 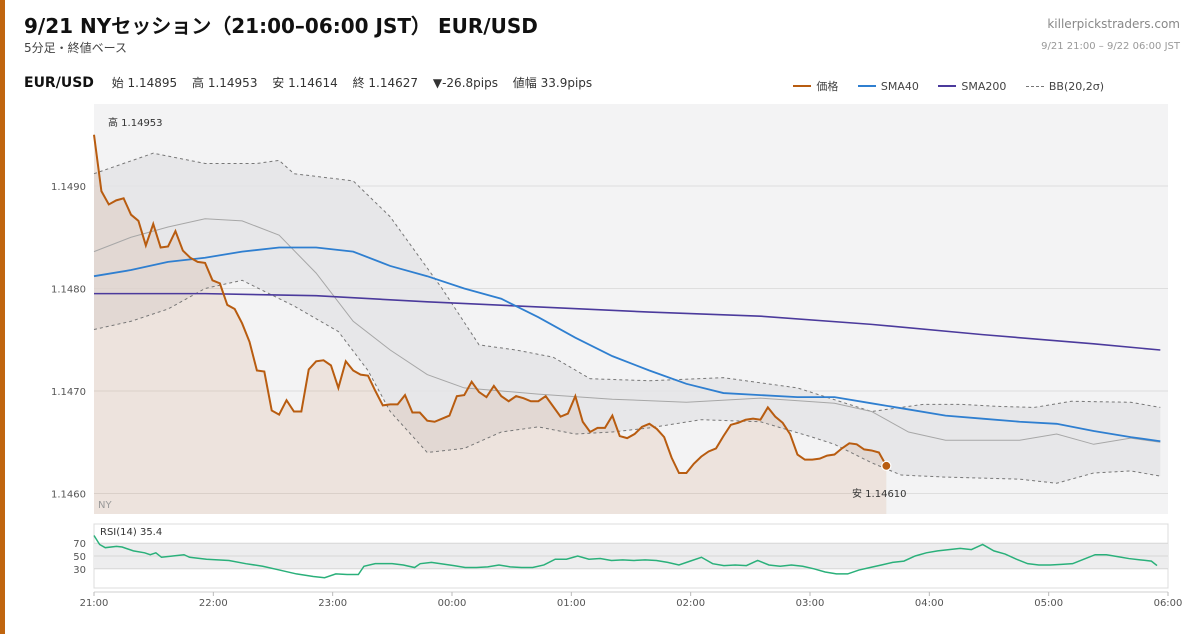 What do you see at coordinates (827, 86) in the screenshot?
I see `legend-price-label: 価格` at bounding box center [827, 86].